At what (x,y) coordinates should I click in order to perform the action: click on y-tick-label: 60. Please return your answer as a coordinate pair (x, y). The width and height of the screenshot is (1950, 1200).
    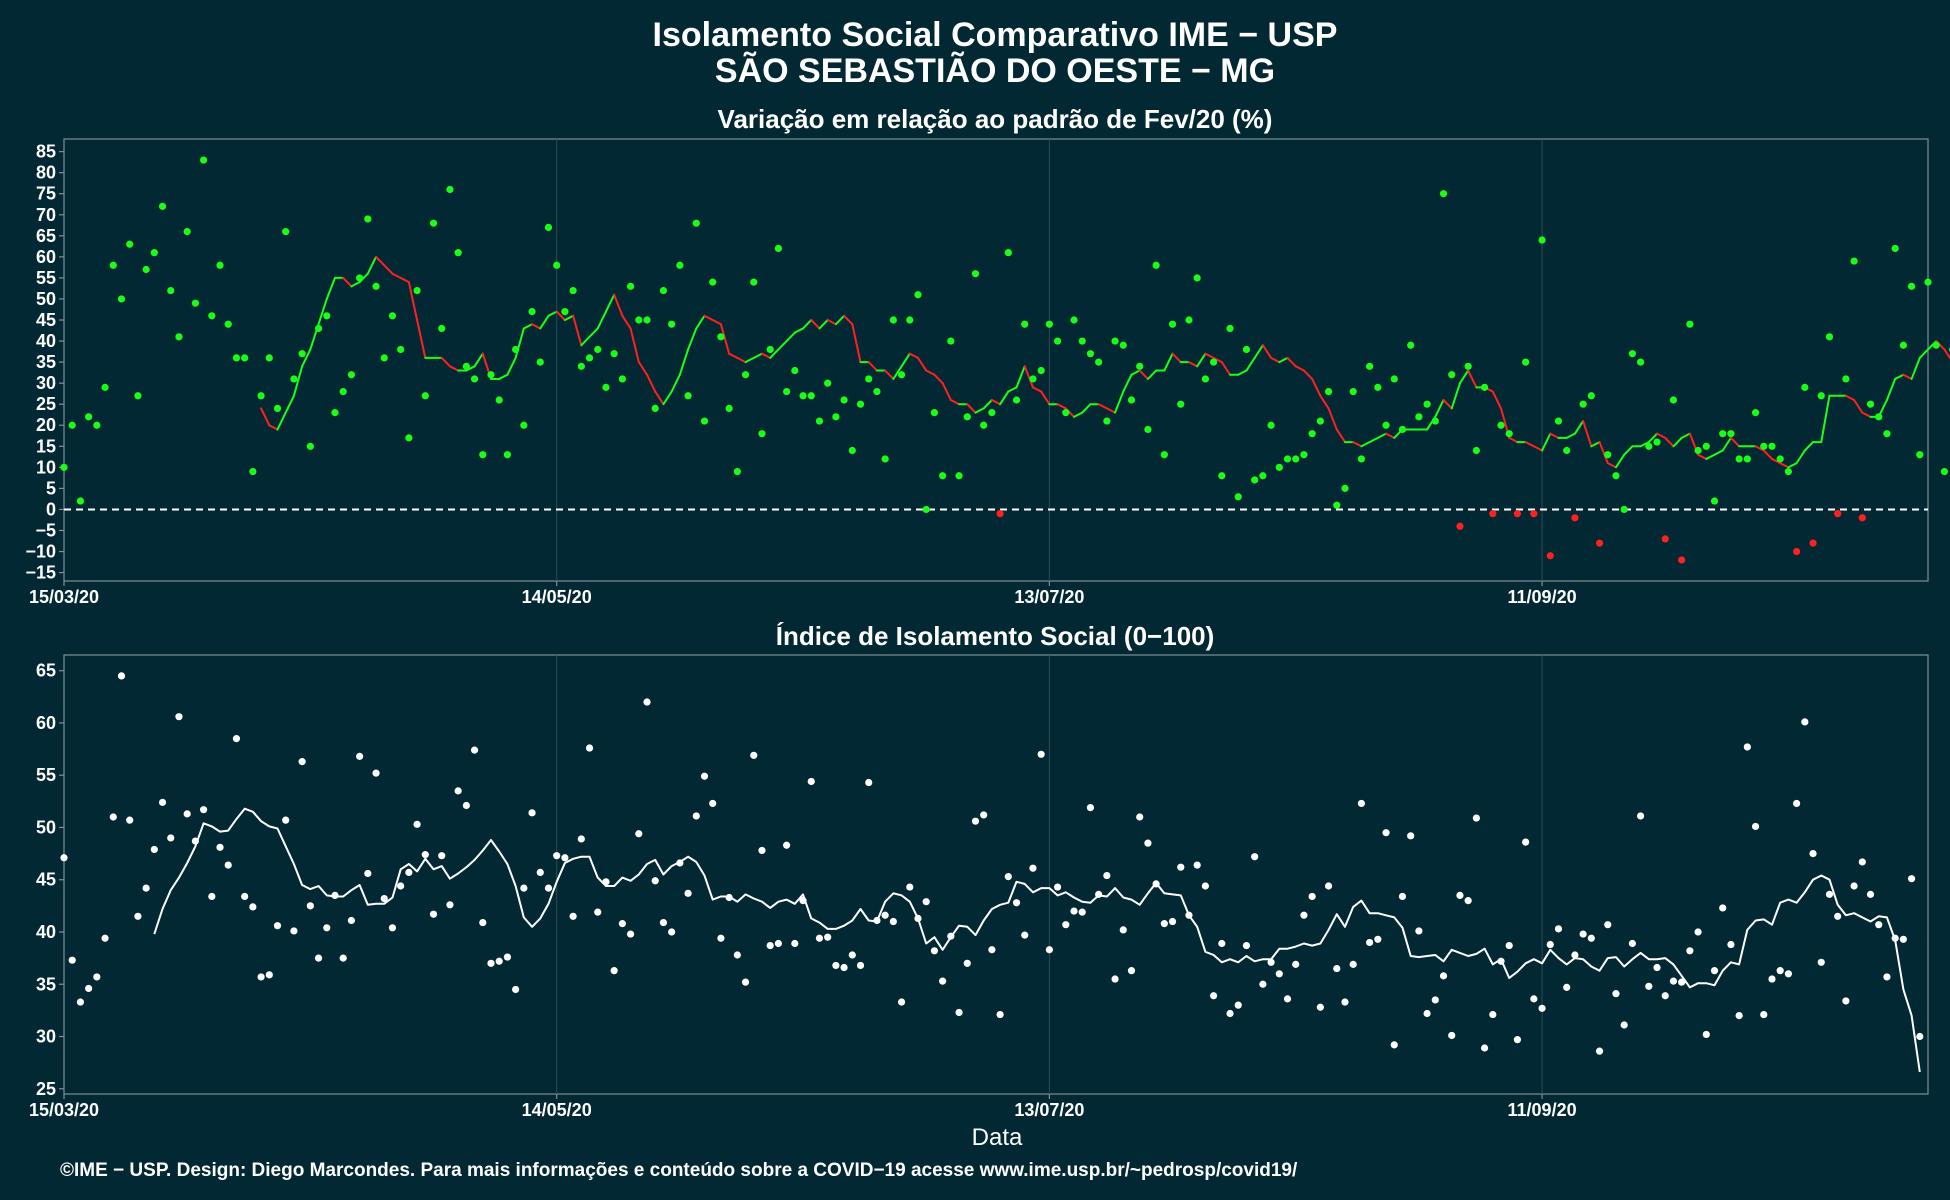
    Looking at the image, I should click on (46, 723).